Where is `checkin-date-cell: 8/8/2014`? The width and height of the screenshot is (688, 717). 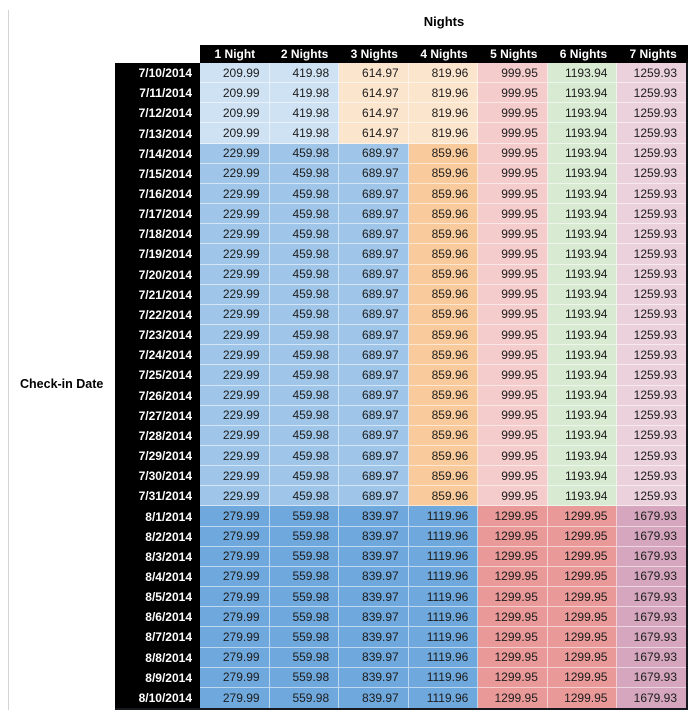
checkin-date-cell: 8/8/2014 is located at coordinates (157, 657).